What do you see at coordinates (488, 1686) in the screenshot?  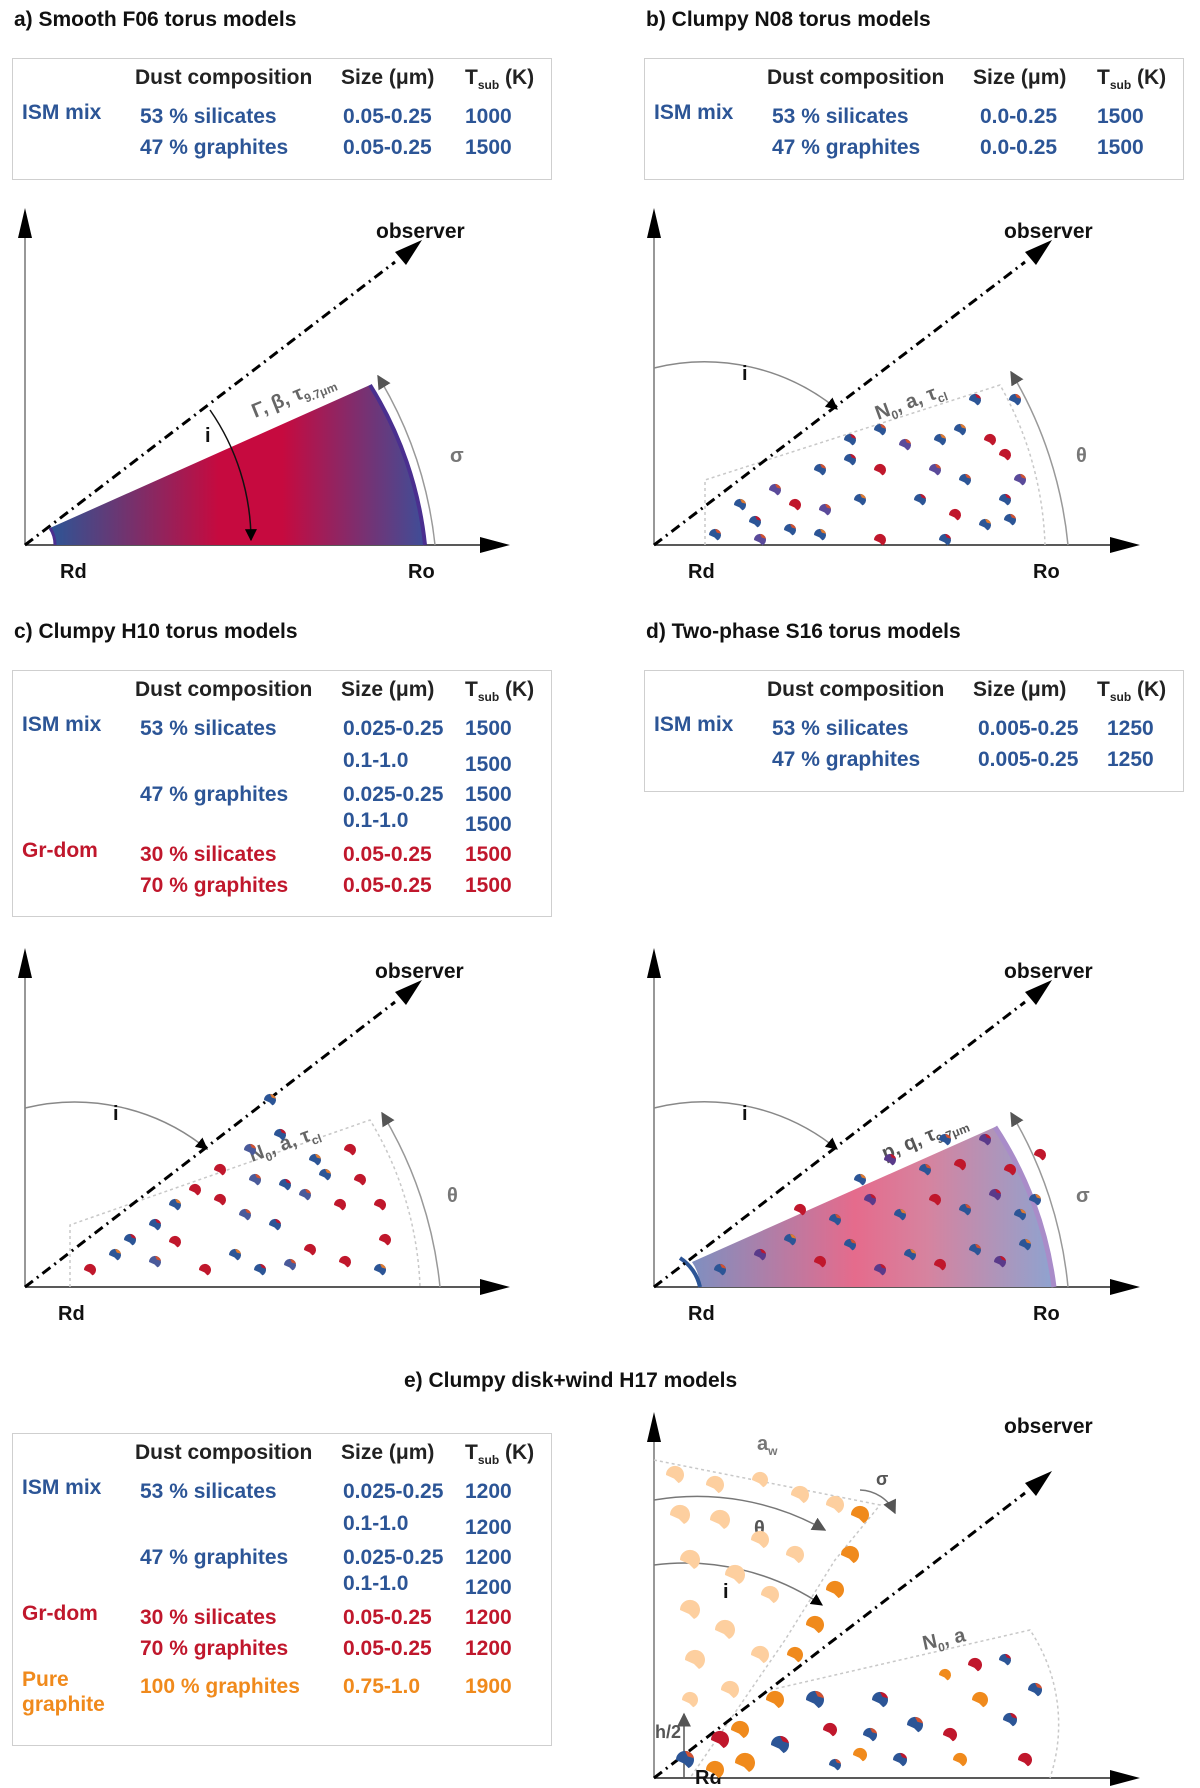 I see `row-tsub: 1900` at bounding box center [488, 1686].